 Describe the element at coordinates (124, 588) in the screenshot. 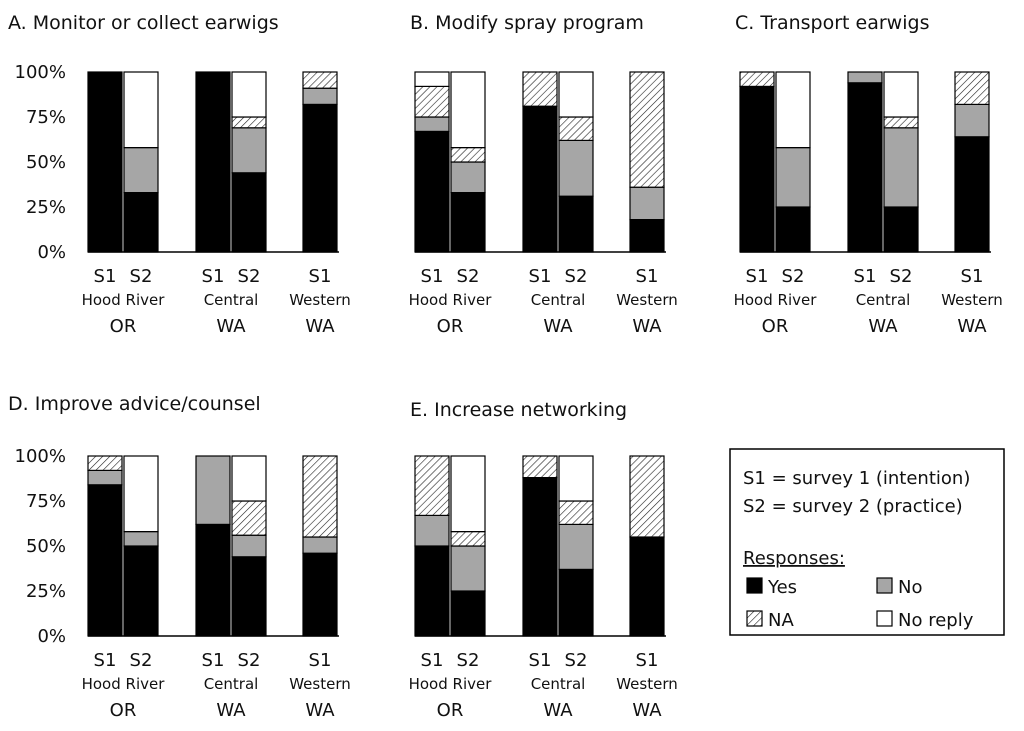

I see `bar-group: S1 S2 Hood River OR` at that location.